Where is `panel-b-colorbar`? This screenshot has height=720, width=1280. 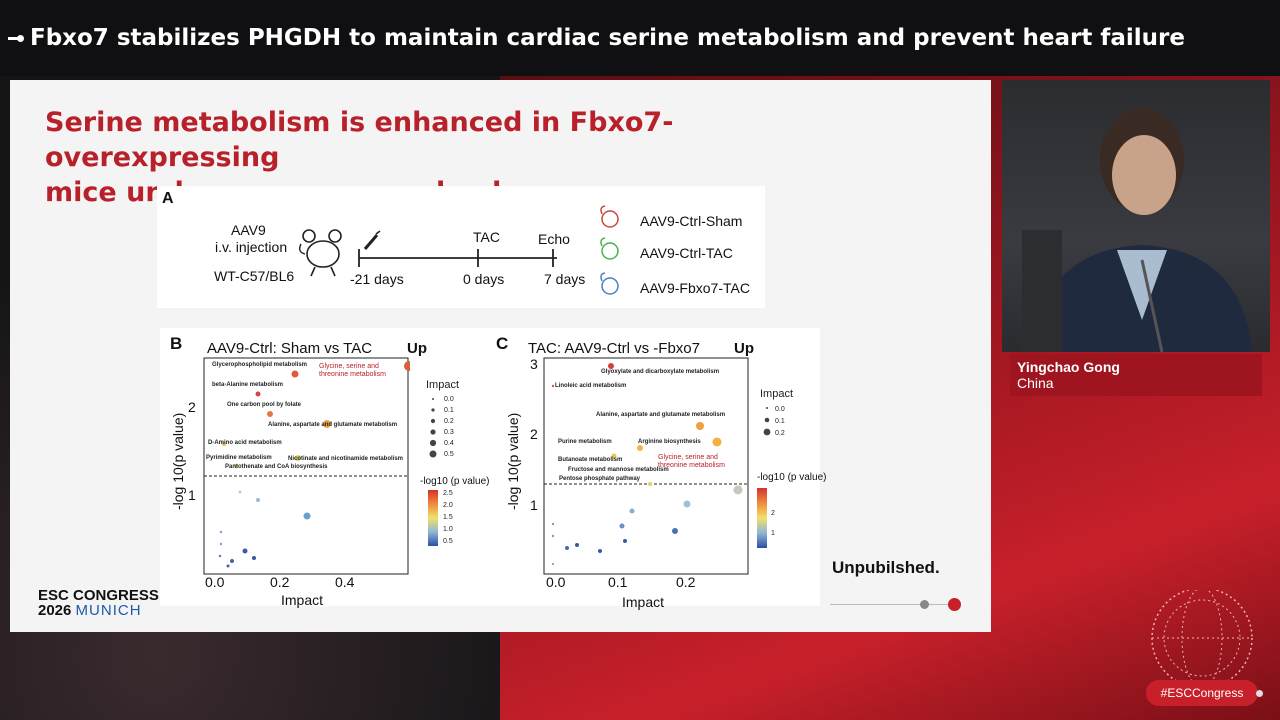
panel-b-colorbar is located at coordinates (433, 518).